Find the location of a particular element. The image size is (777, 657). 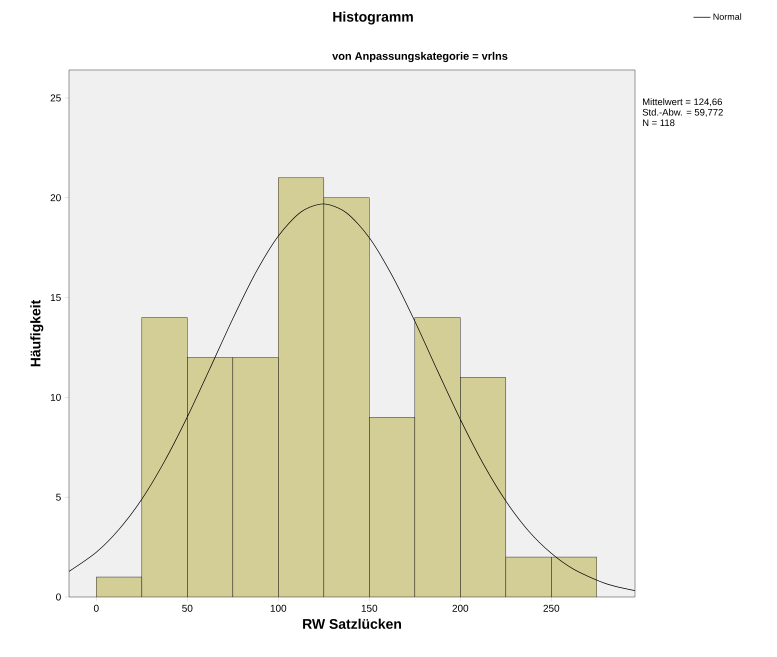

x-tick-label: 250 is located at coordinates (551, 608).